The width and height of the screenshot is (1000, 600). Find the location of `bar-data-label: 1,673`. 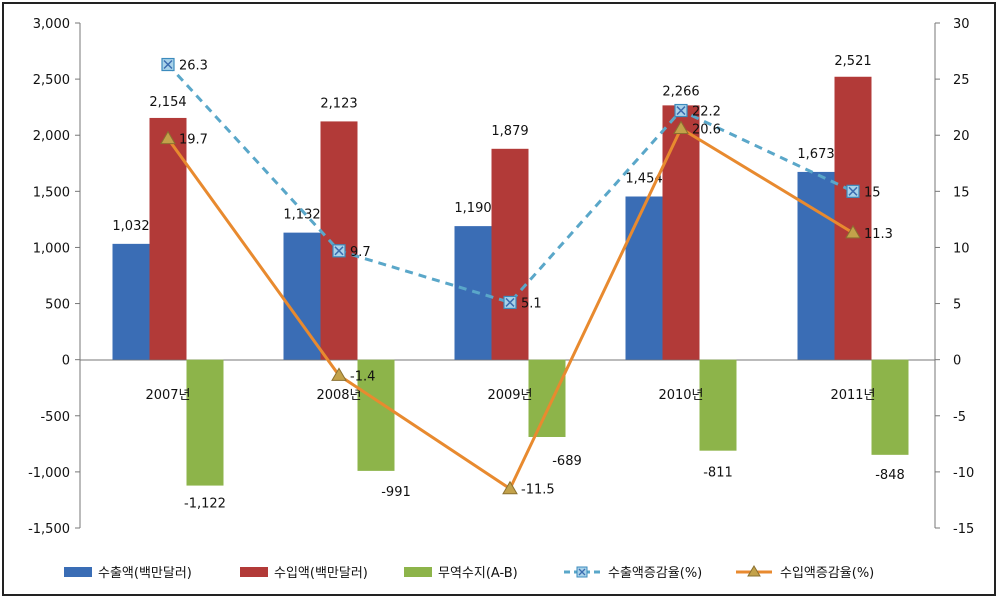

bar-data-label: 1,673 is located at coordinates (815, 154).